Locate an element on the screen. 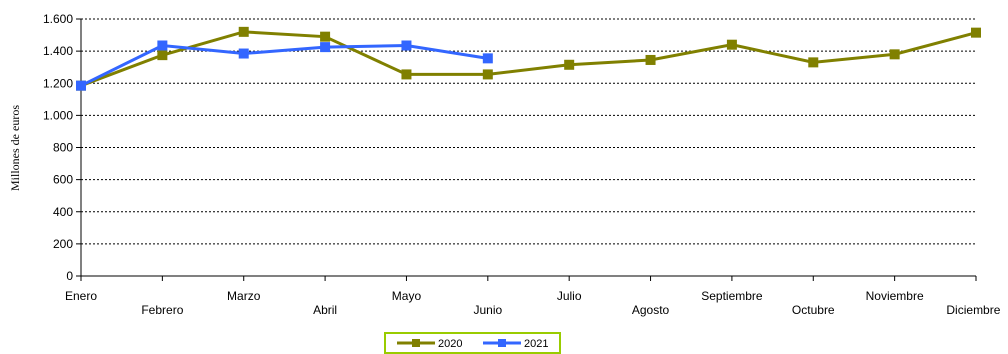 The width and height of the screenshot is (1008, 354). x-tick-label: Junio is located at coordinates (487, 310).